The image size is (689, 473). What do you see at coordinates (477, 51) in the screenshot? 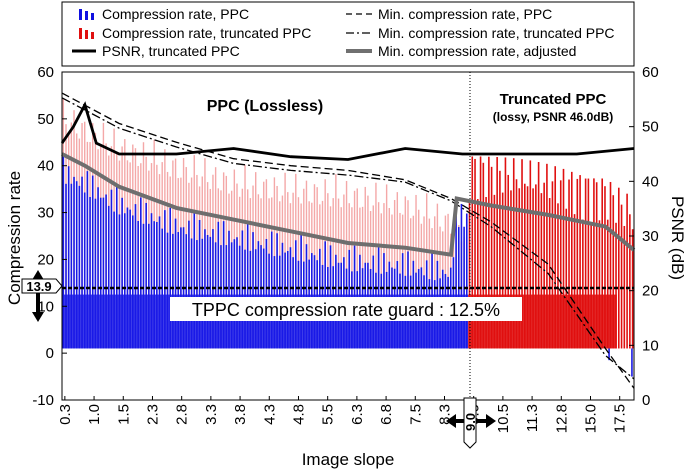
I see `legend-label-adjusted: Min. compression rate, adjusted` at bounding box center [477, 51].